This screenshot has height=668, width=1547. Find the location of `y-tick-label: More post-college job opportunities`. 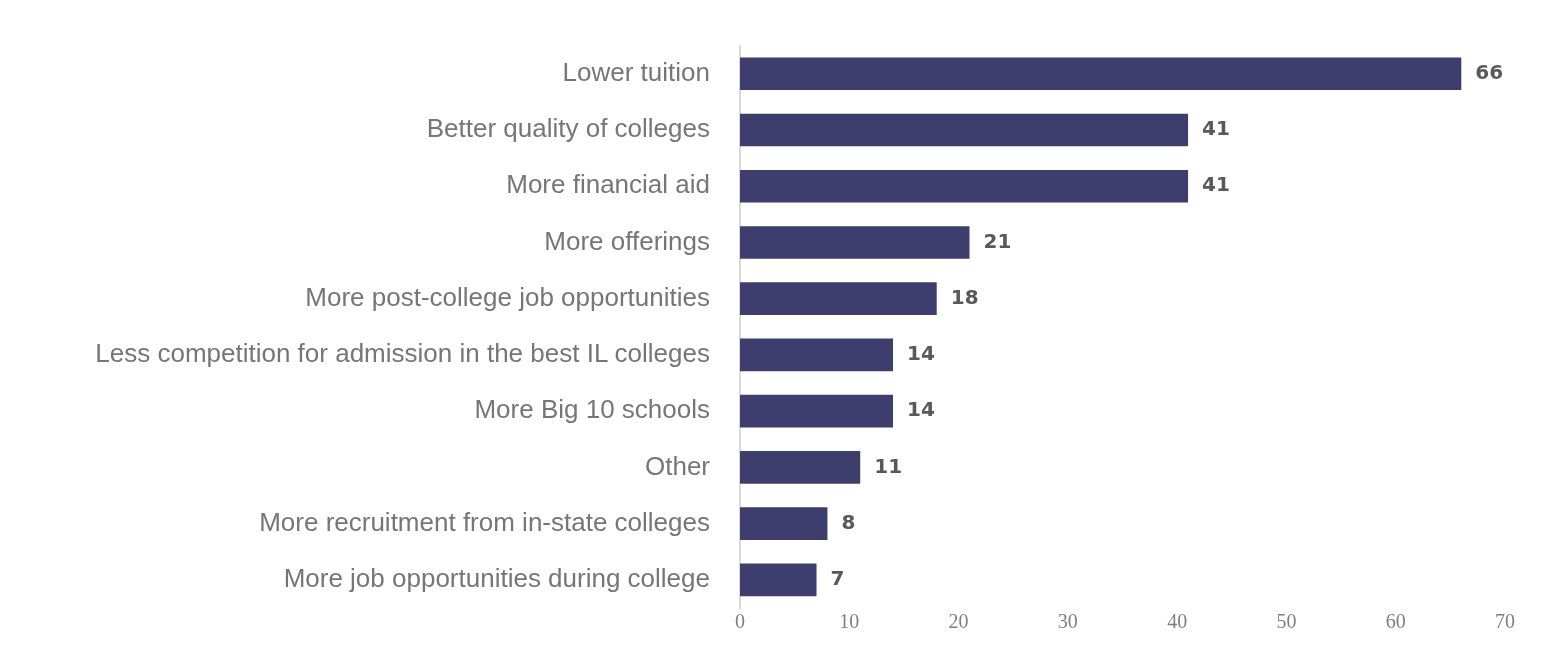

y-tick-label: More post-college job opportunities is located at coordinates (507, 296).